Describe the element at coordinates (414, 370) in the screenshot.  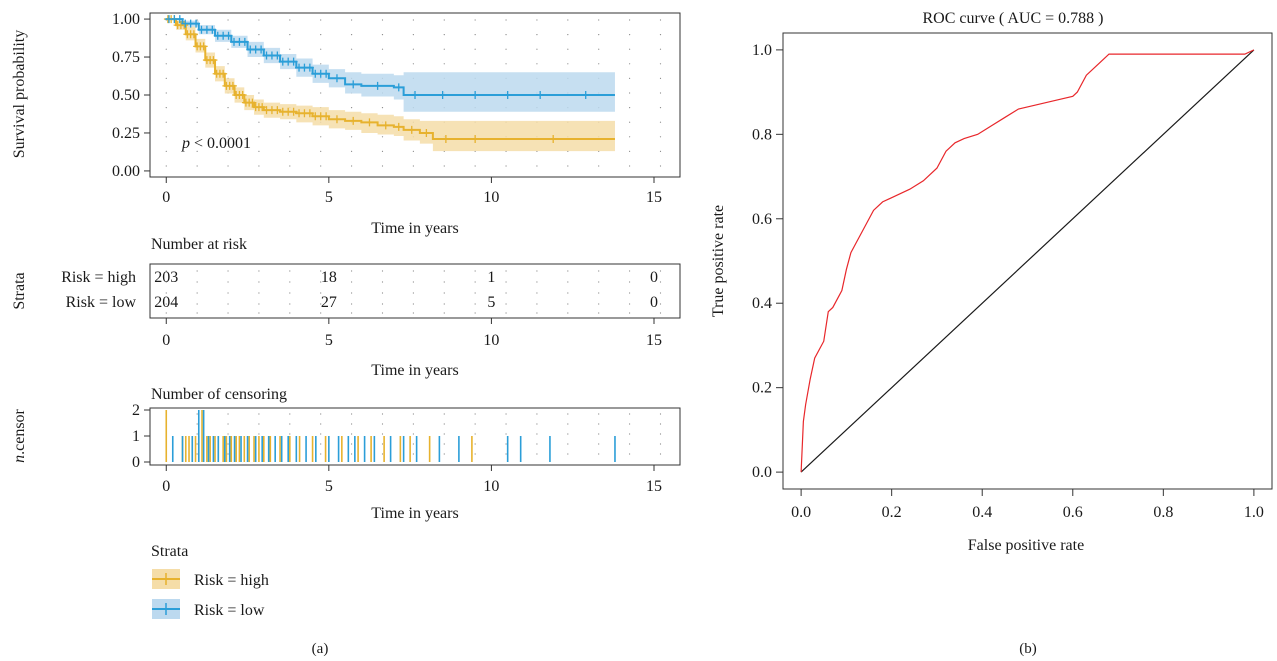
I see `risk-xlabel: Time in years` at that location.